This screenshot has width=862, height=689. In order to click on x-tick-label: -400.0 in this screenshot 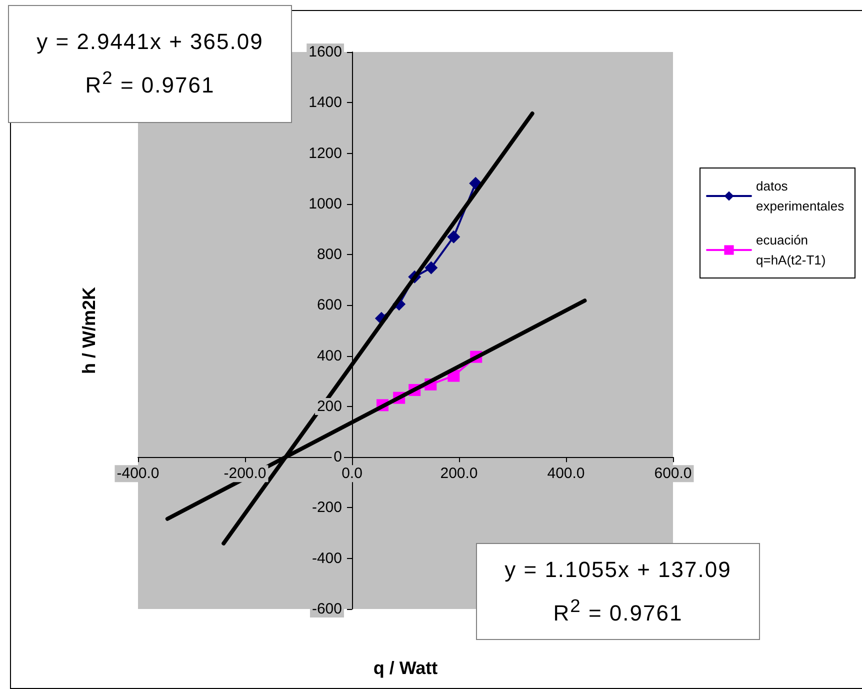, I will do `click(138, 473)`.